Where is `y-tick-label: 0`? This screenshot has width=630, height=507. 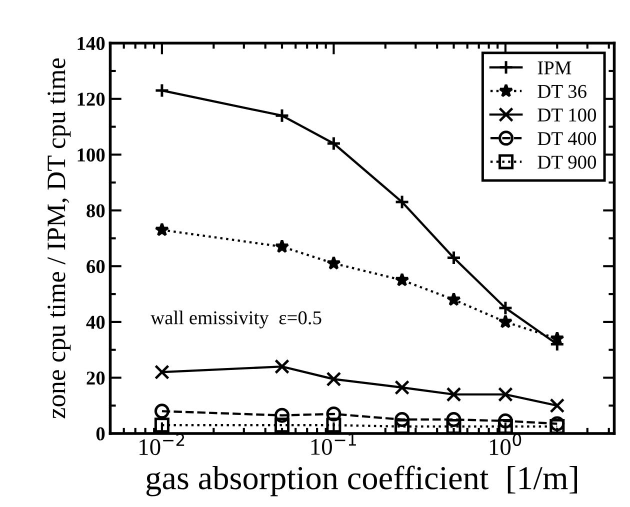
y-tick-label: 0 is located at coordinates (100, 433).